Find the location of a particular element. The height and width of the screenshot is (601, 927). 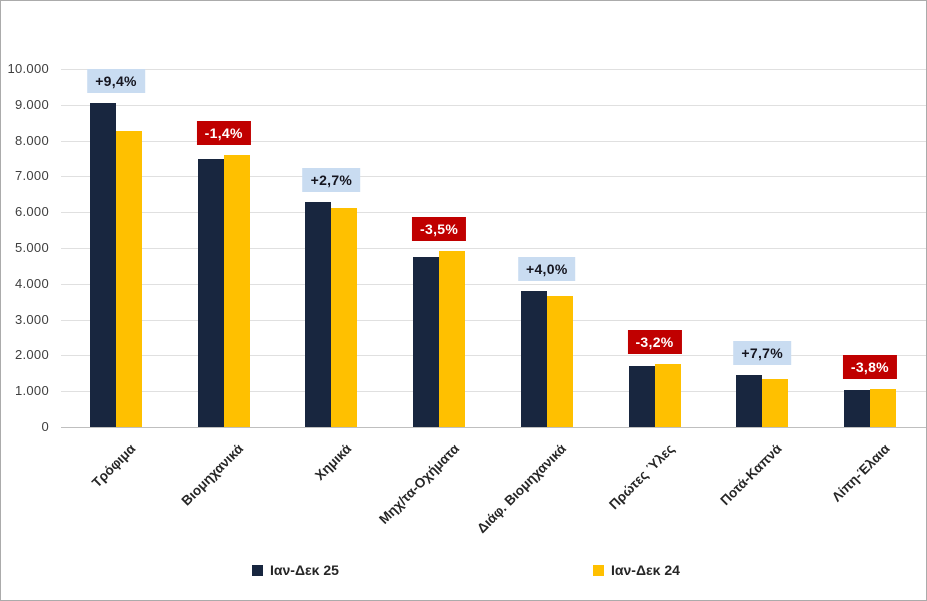

pct-change-badge: +7,7% is located at coordinates (762, 353).